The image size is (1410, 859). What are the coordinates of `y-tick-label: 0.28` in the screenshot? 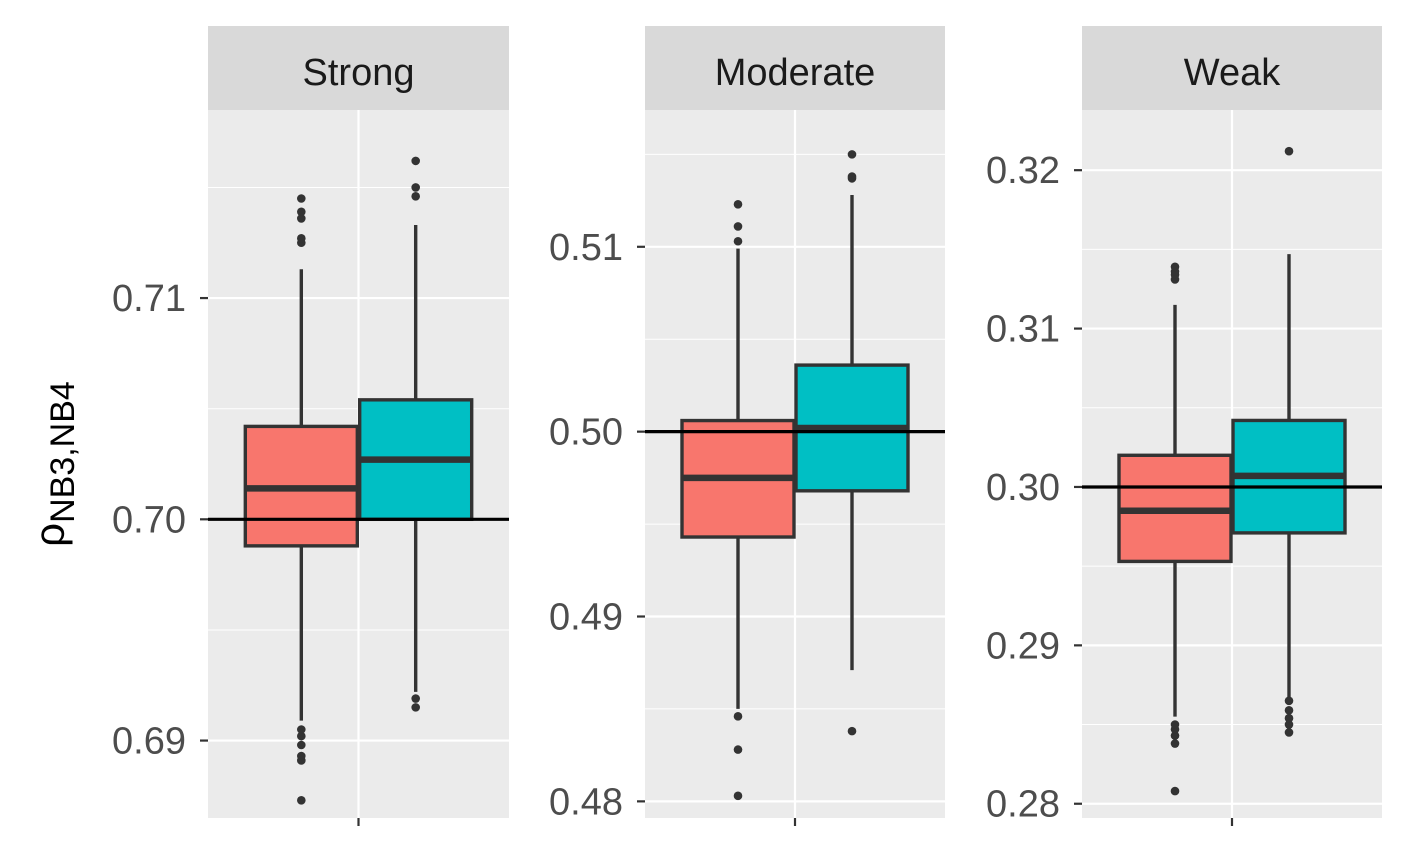 It's located at (1023, 805).